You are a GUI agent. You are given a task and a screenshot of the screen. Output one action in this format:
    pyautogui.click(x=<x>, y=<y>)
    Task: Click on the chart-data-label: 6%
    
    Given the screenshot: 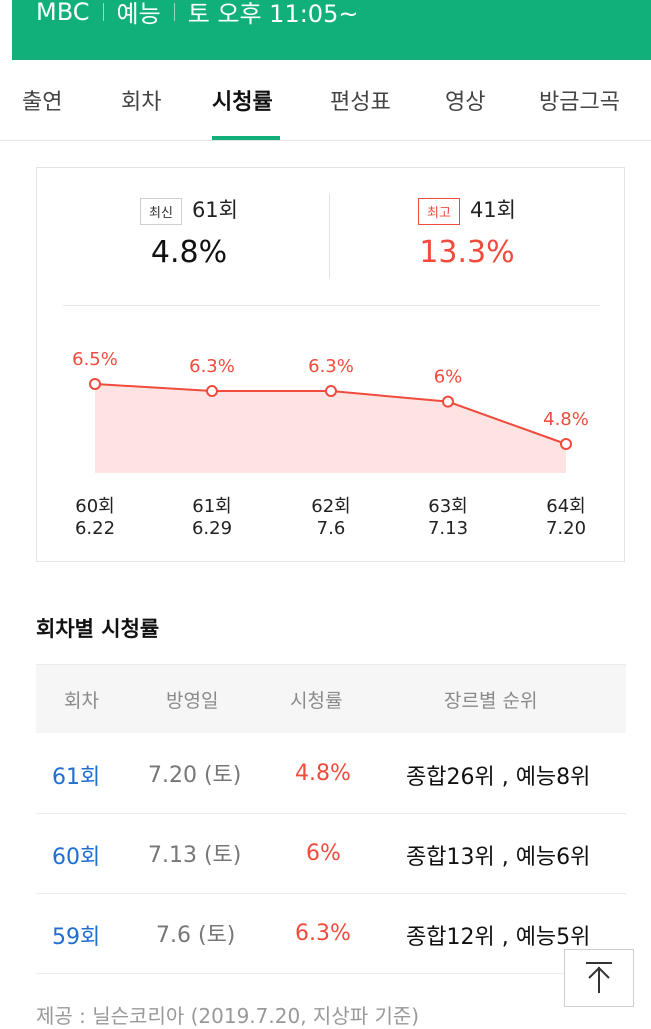 What is the action you would take?
    pyautogui.click(x=448, y=377)
    